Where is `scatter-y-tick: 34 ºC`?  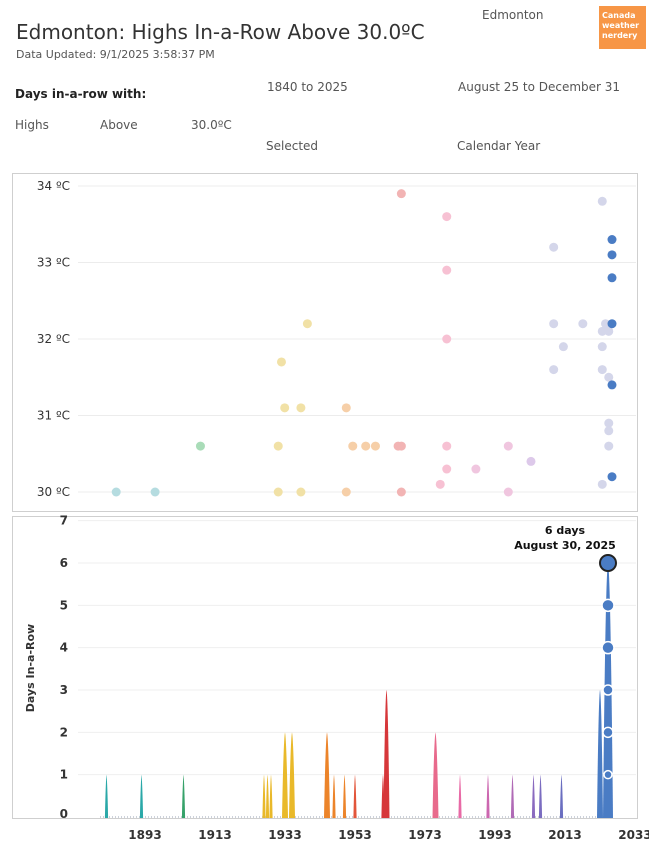 scatter-y-tick: 34 ºC is located at coordinates (53, 186).